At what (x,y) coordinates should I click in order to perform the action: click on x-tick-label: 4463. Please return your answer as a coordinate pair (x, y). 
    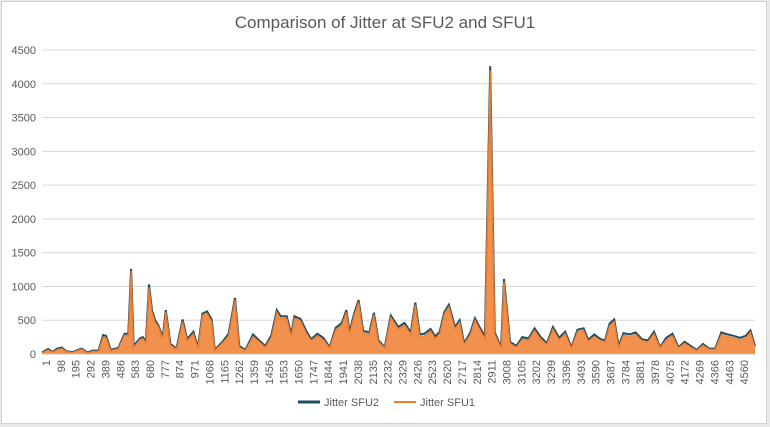
    Looking at the image, I should click on (730, 372).